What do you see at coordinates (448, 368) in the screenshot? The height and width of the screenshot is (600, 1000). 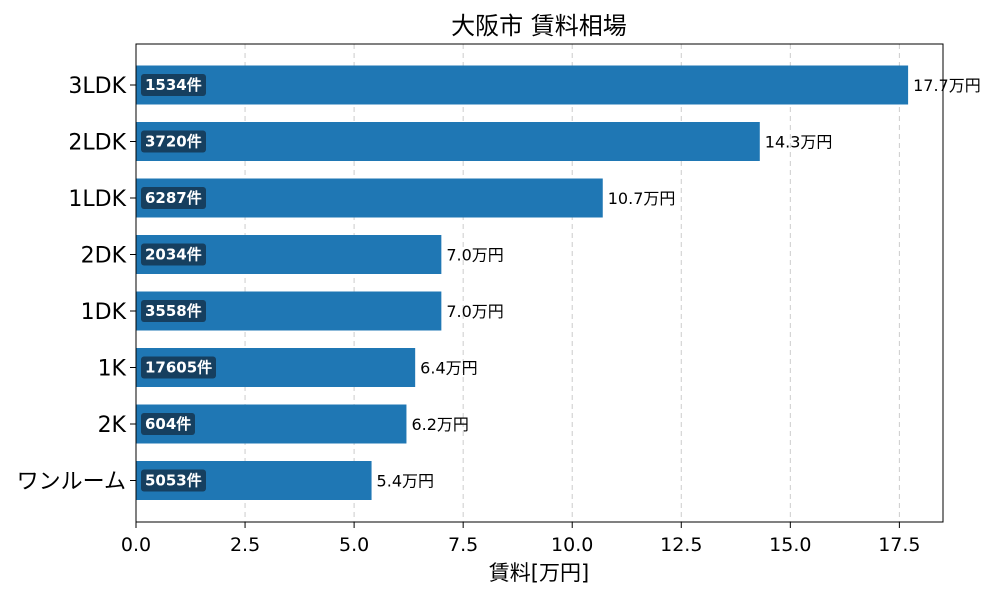 I see `value-label: 6.4万円` at bounding box center [448, 368].